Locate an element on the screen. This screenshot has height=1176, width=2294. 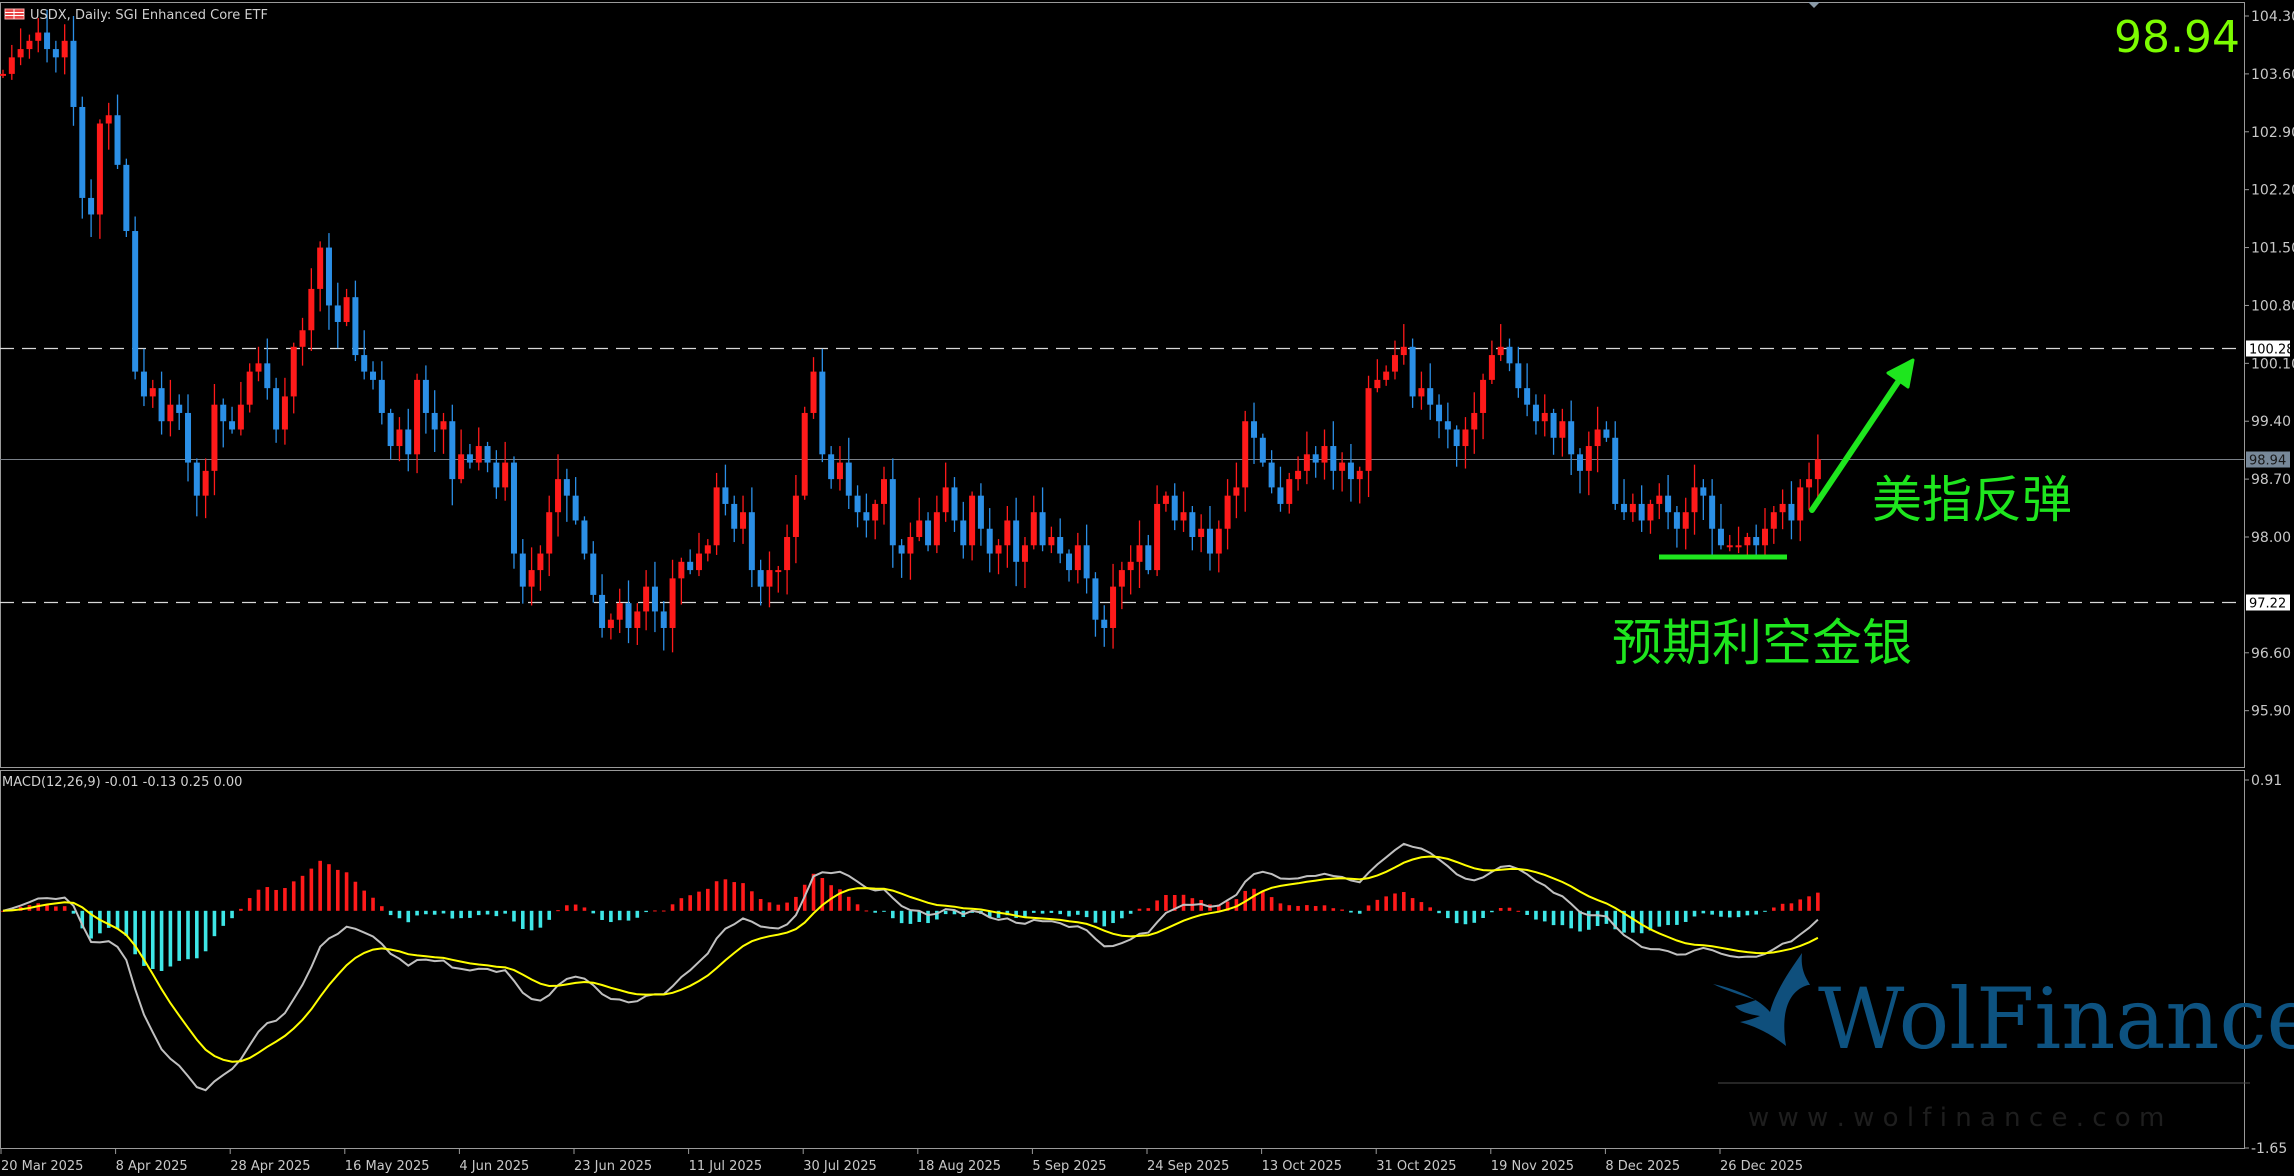
macd-tick-label: 0.91 is located at coordinates (2266, 781).